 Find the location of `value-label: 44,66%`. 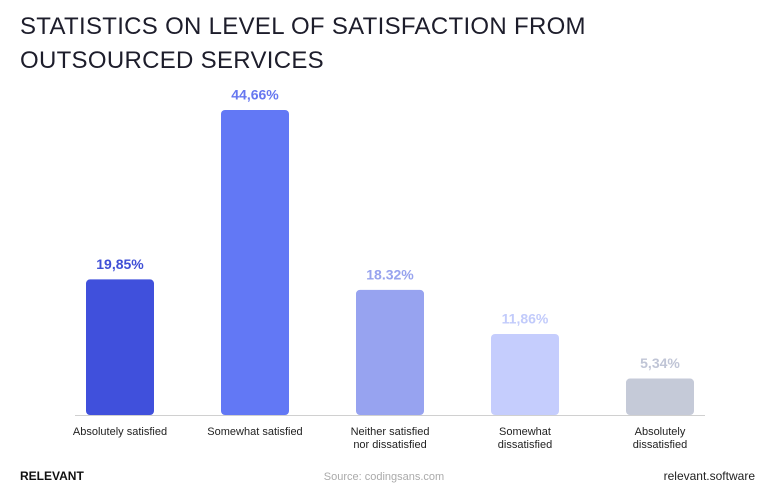

value-label: 44,66% is located at coordinates (255, 95).